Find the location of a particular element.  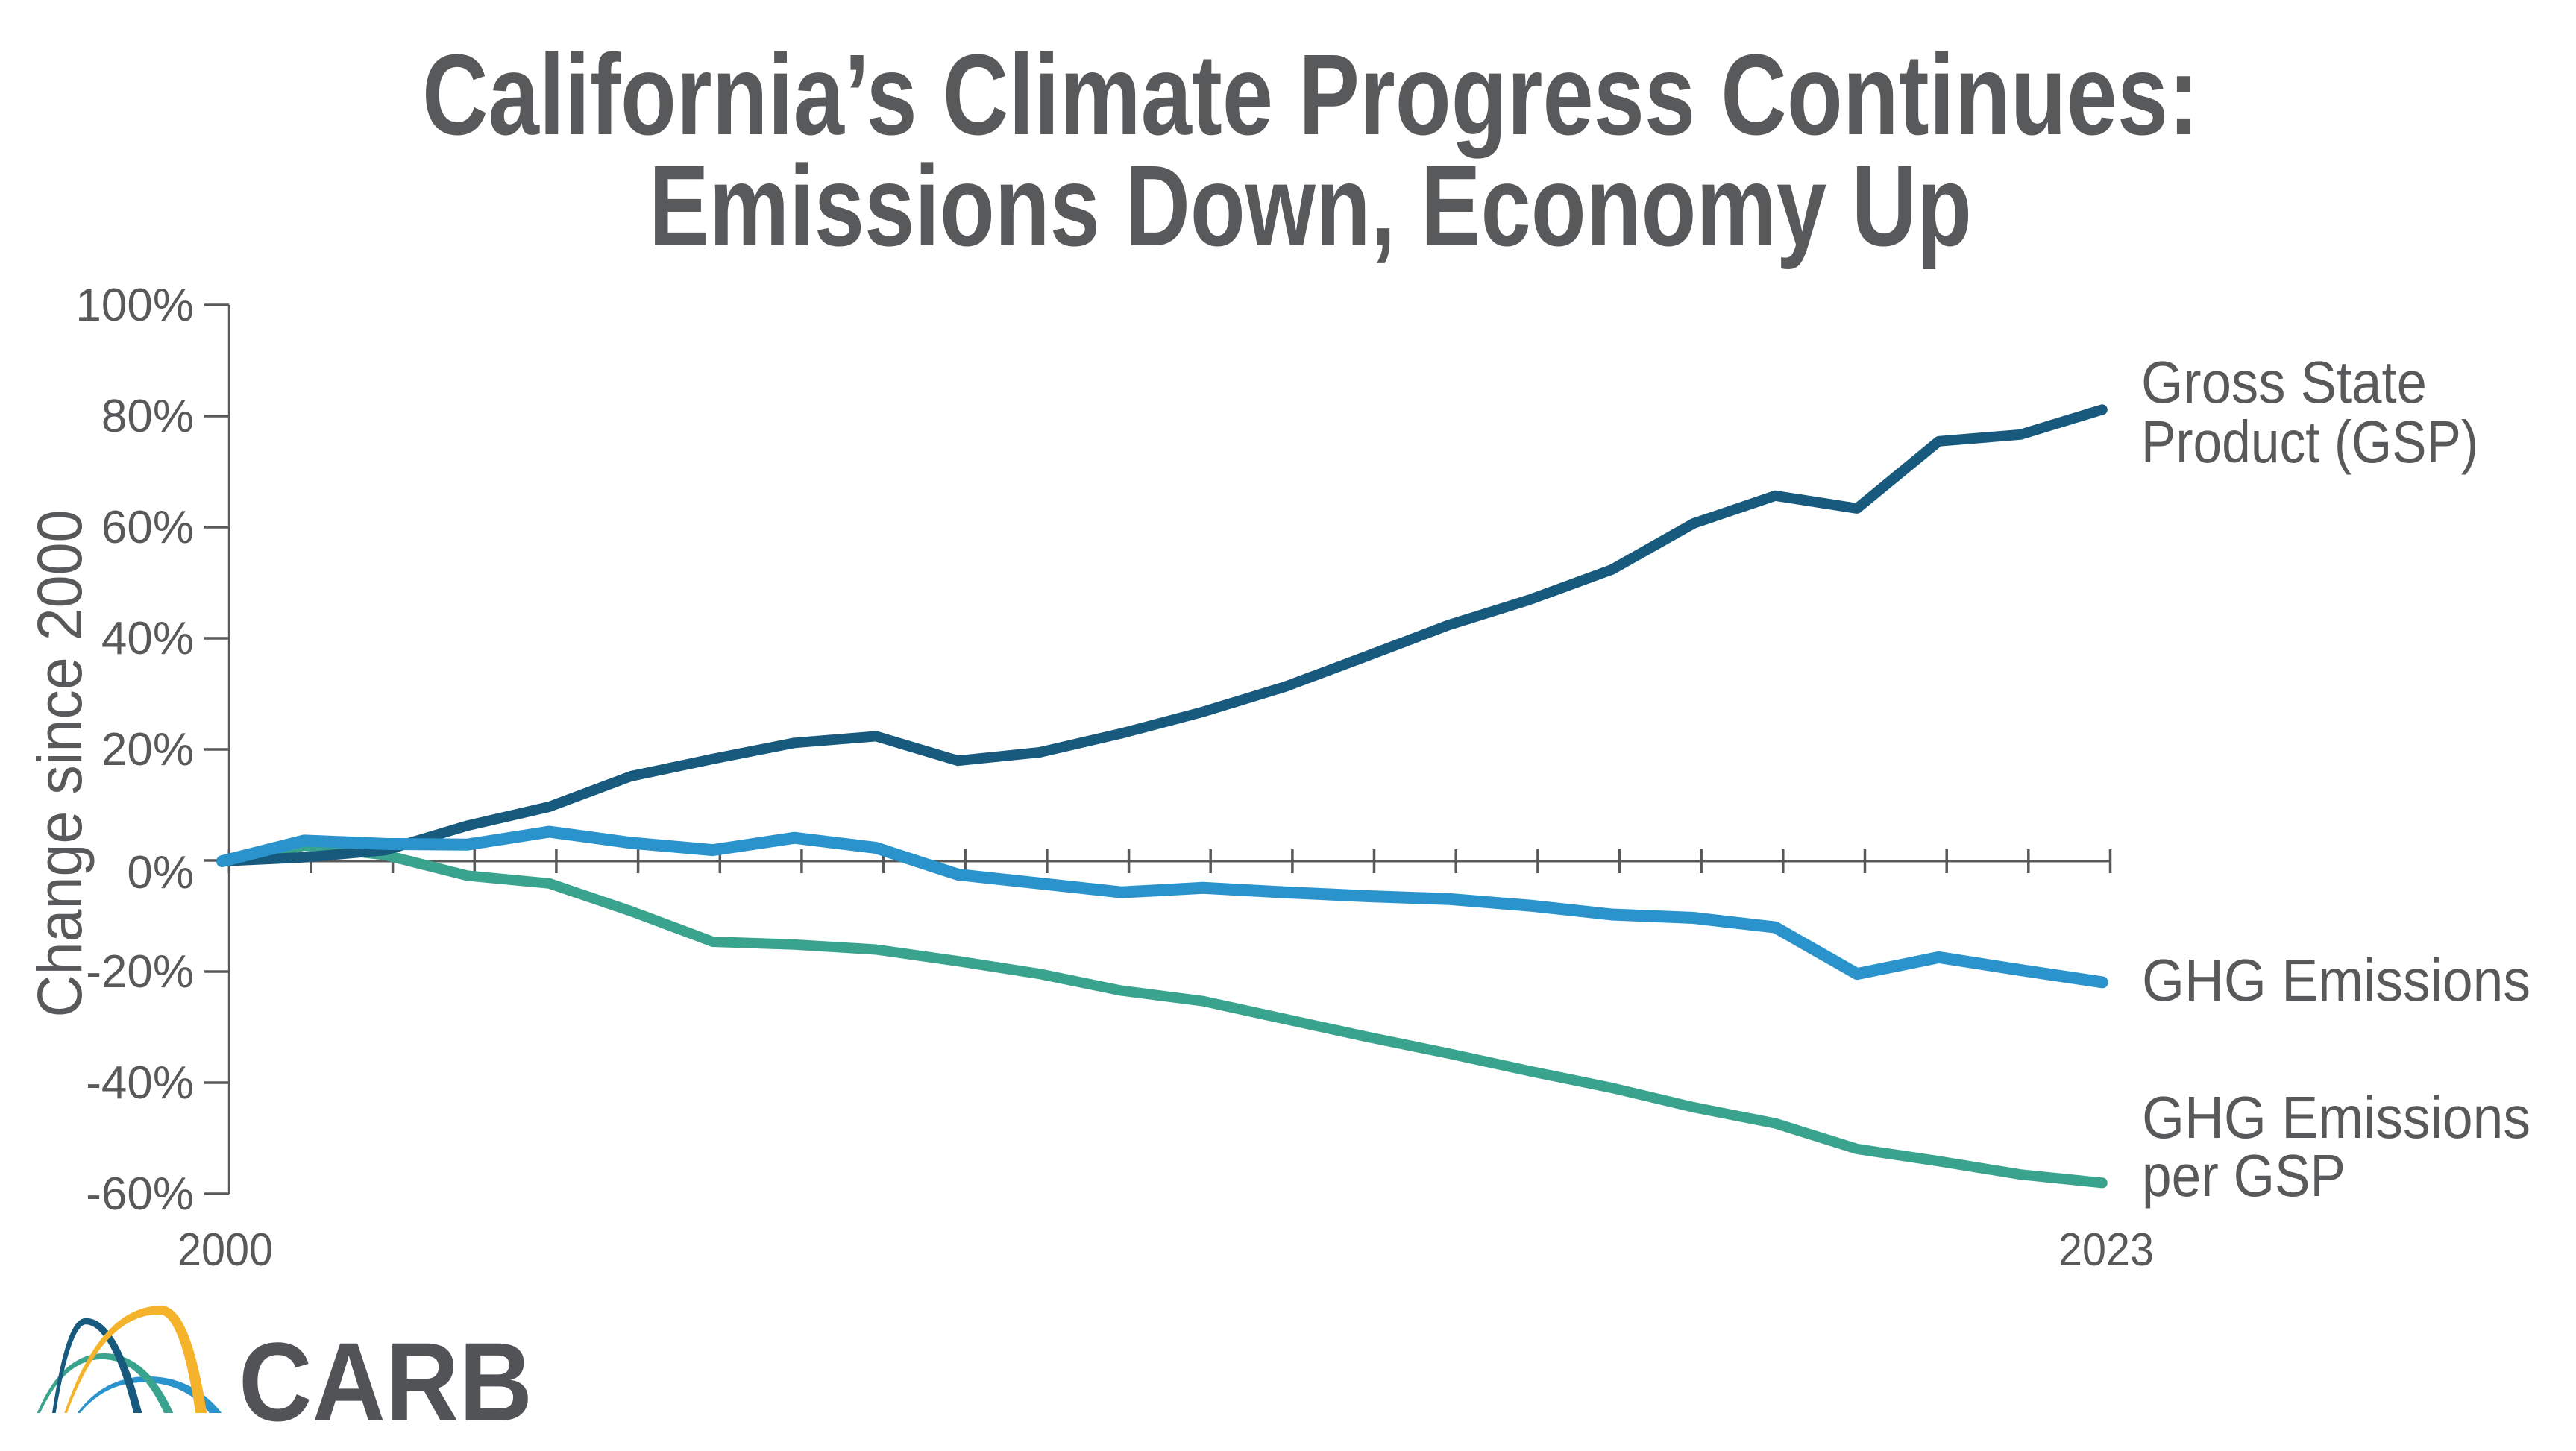

svg-text: 100% is located at coordinates (135, 305).